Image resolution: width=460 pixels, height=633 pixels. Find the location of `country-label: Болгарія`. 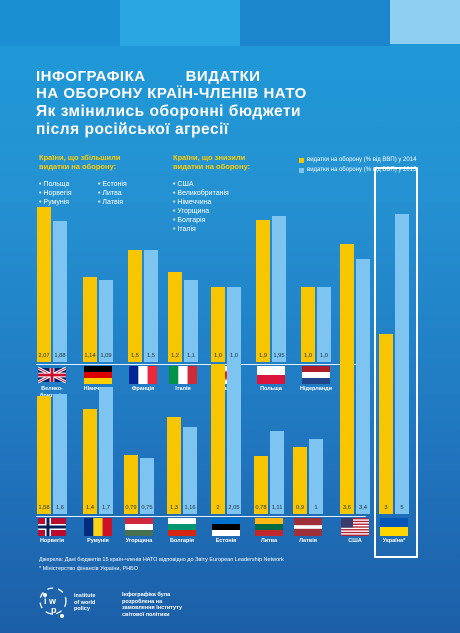

country-label: Болгарія is located at coordinates (182, 541).